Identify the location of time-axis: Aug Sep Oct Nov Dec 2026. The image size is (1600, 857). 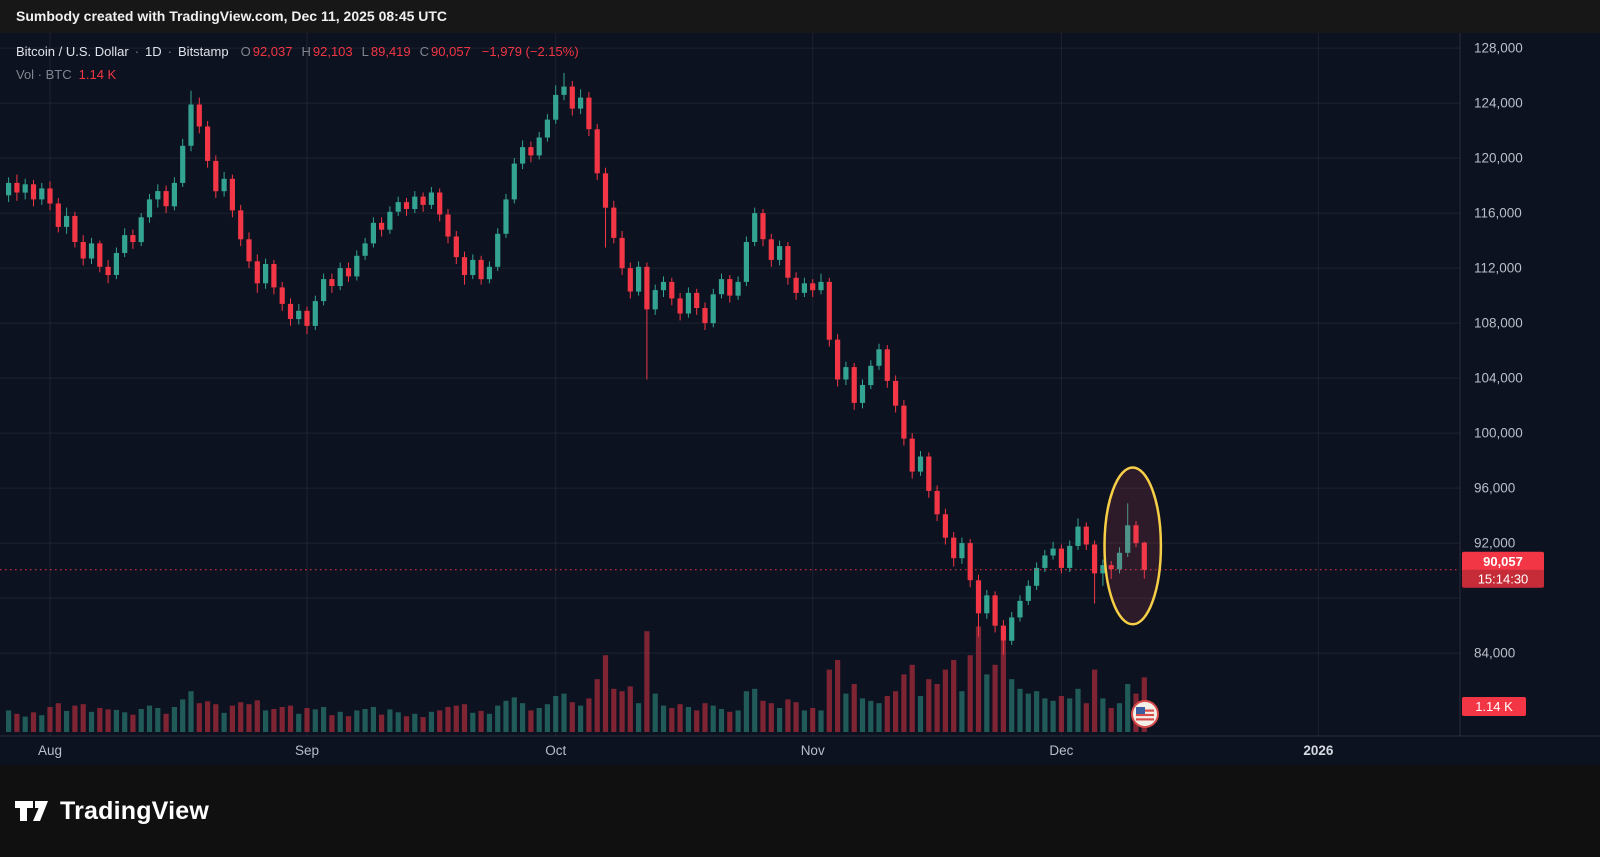
(686, 750).